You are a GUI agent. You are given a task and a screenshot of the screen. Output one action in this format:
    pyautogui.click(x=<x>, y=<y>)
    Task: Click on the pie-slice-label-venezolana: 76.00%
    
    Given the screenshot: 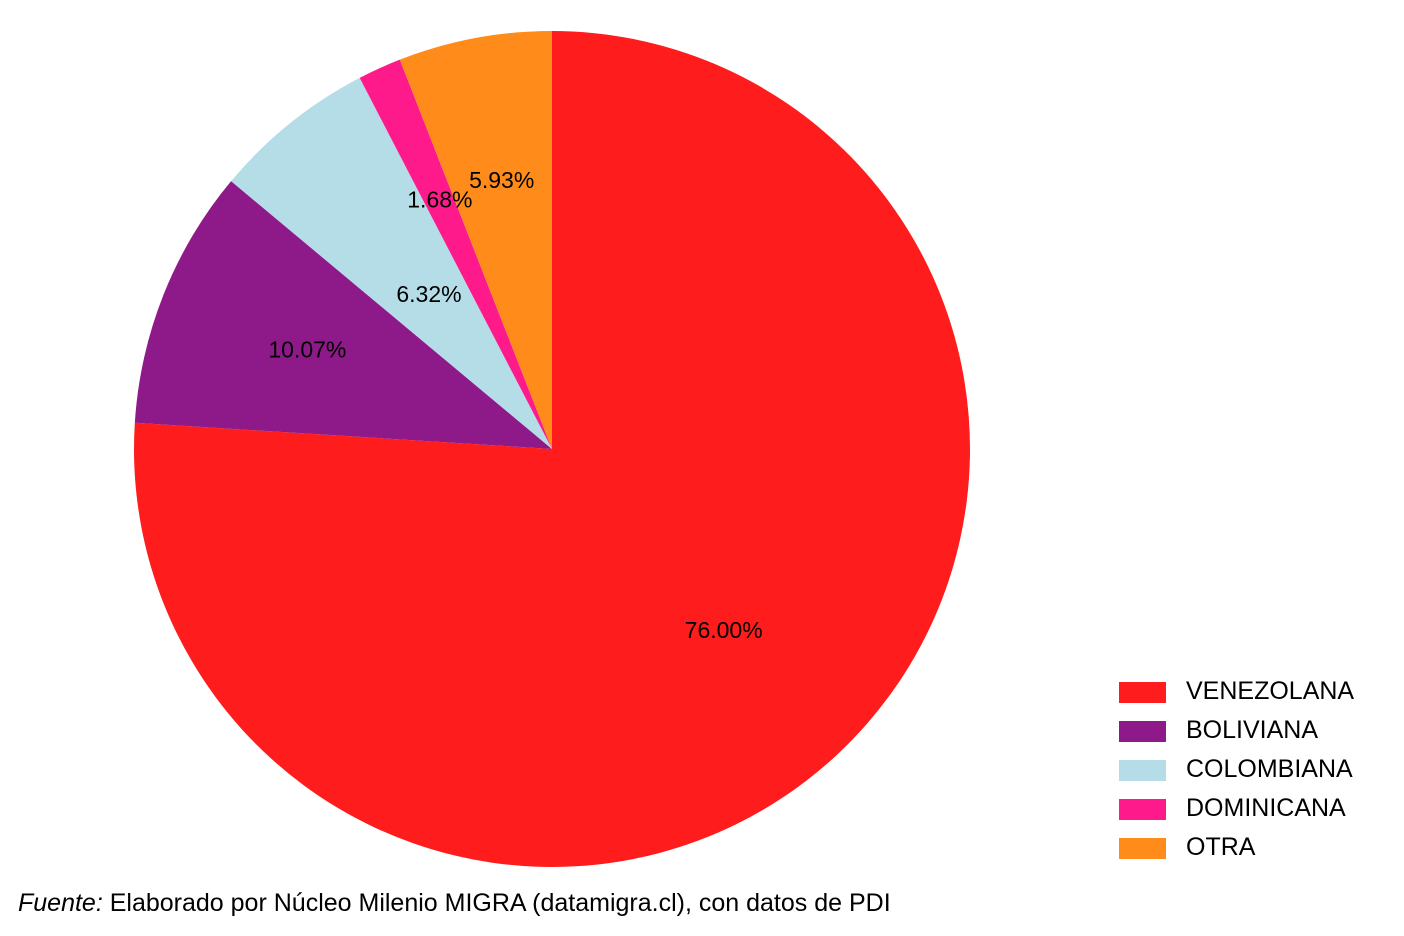 What is the action you would take?
    pyautogui.click(x=724, y=630)
    